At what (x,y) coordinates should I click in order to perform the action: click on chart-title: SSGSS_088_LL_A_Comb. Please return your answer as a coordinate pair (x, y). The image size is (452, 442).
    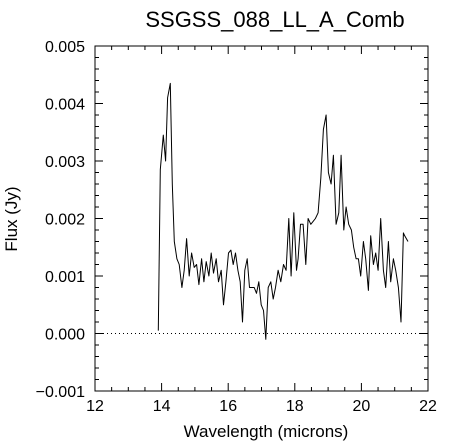
    Looking at the image, I should click on (274, 19).